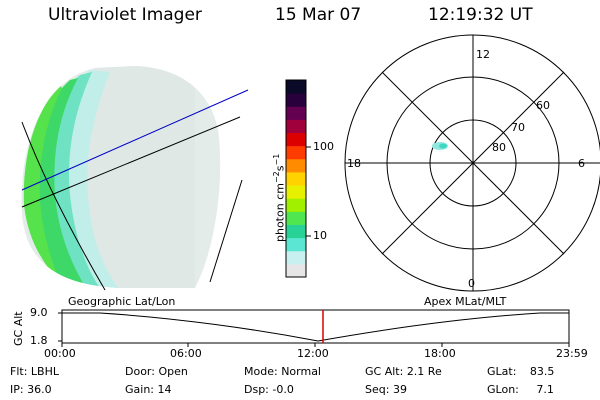 The height and width of the screenshot is (400, 600). Describe the element at coordinates (280, 212) in the screenshot. I see `unit-text: photon cm` at that location.